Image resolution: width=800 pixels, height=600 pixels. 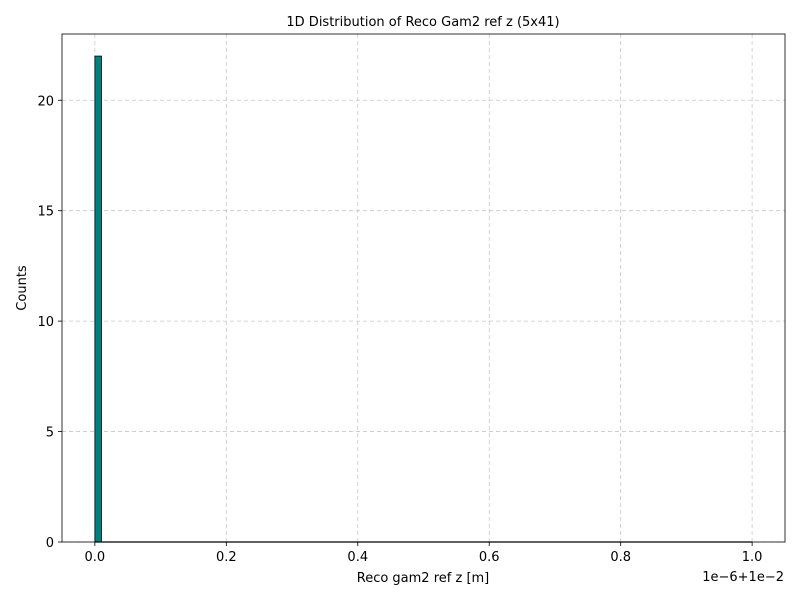 I want to click on x-axis-label: Reco gam2 ref z [m], so click(x=423, y=578).